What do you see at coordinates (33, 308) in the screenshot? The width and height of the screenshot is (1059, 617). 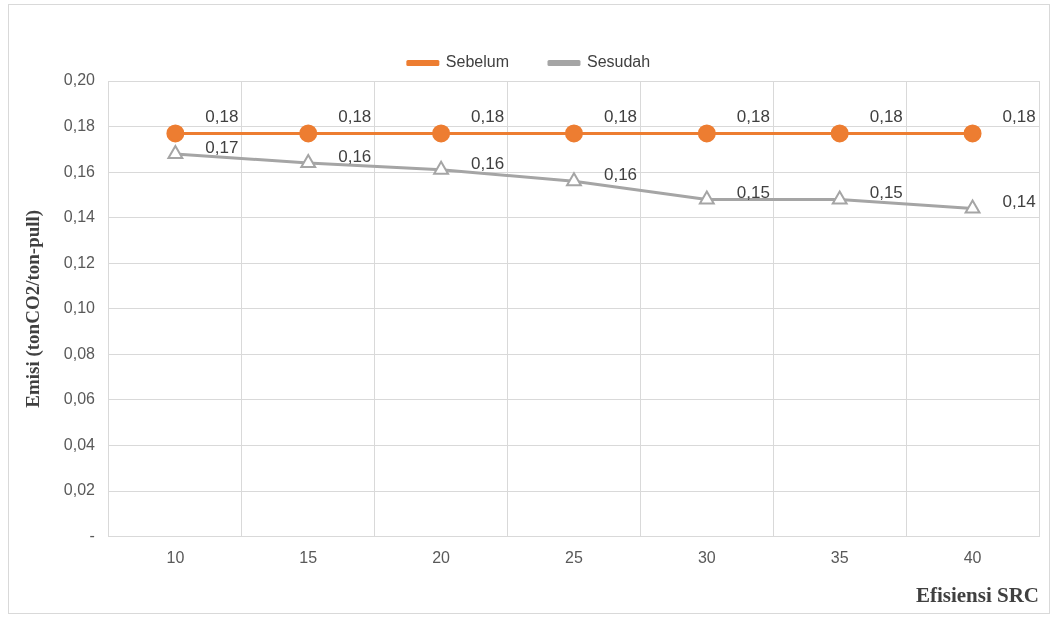 I see `y-axis-title: Emisi (tonCO2/ton-pull)` at bounding box center [33, 308].